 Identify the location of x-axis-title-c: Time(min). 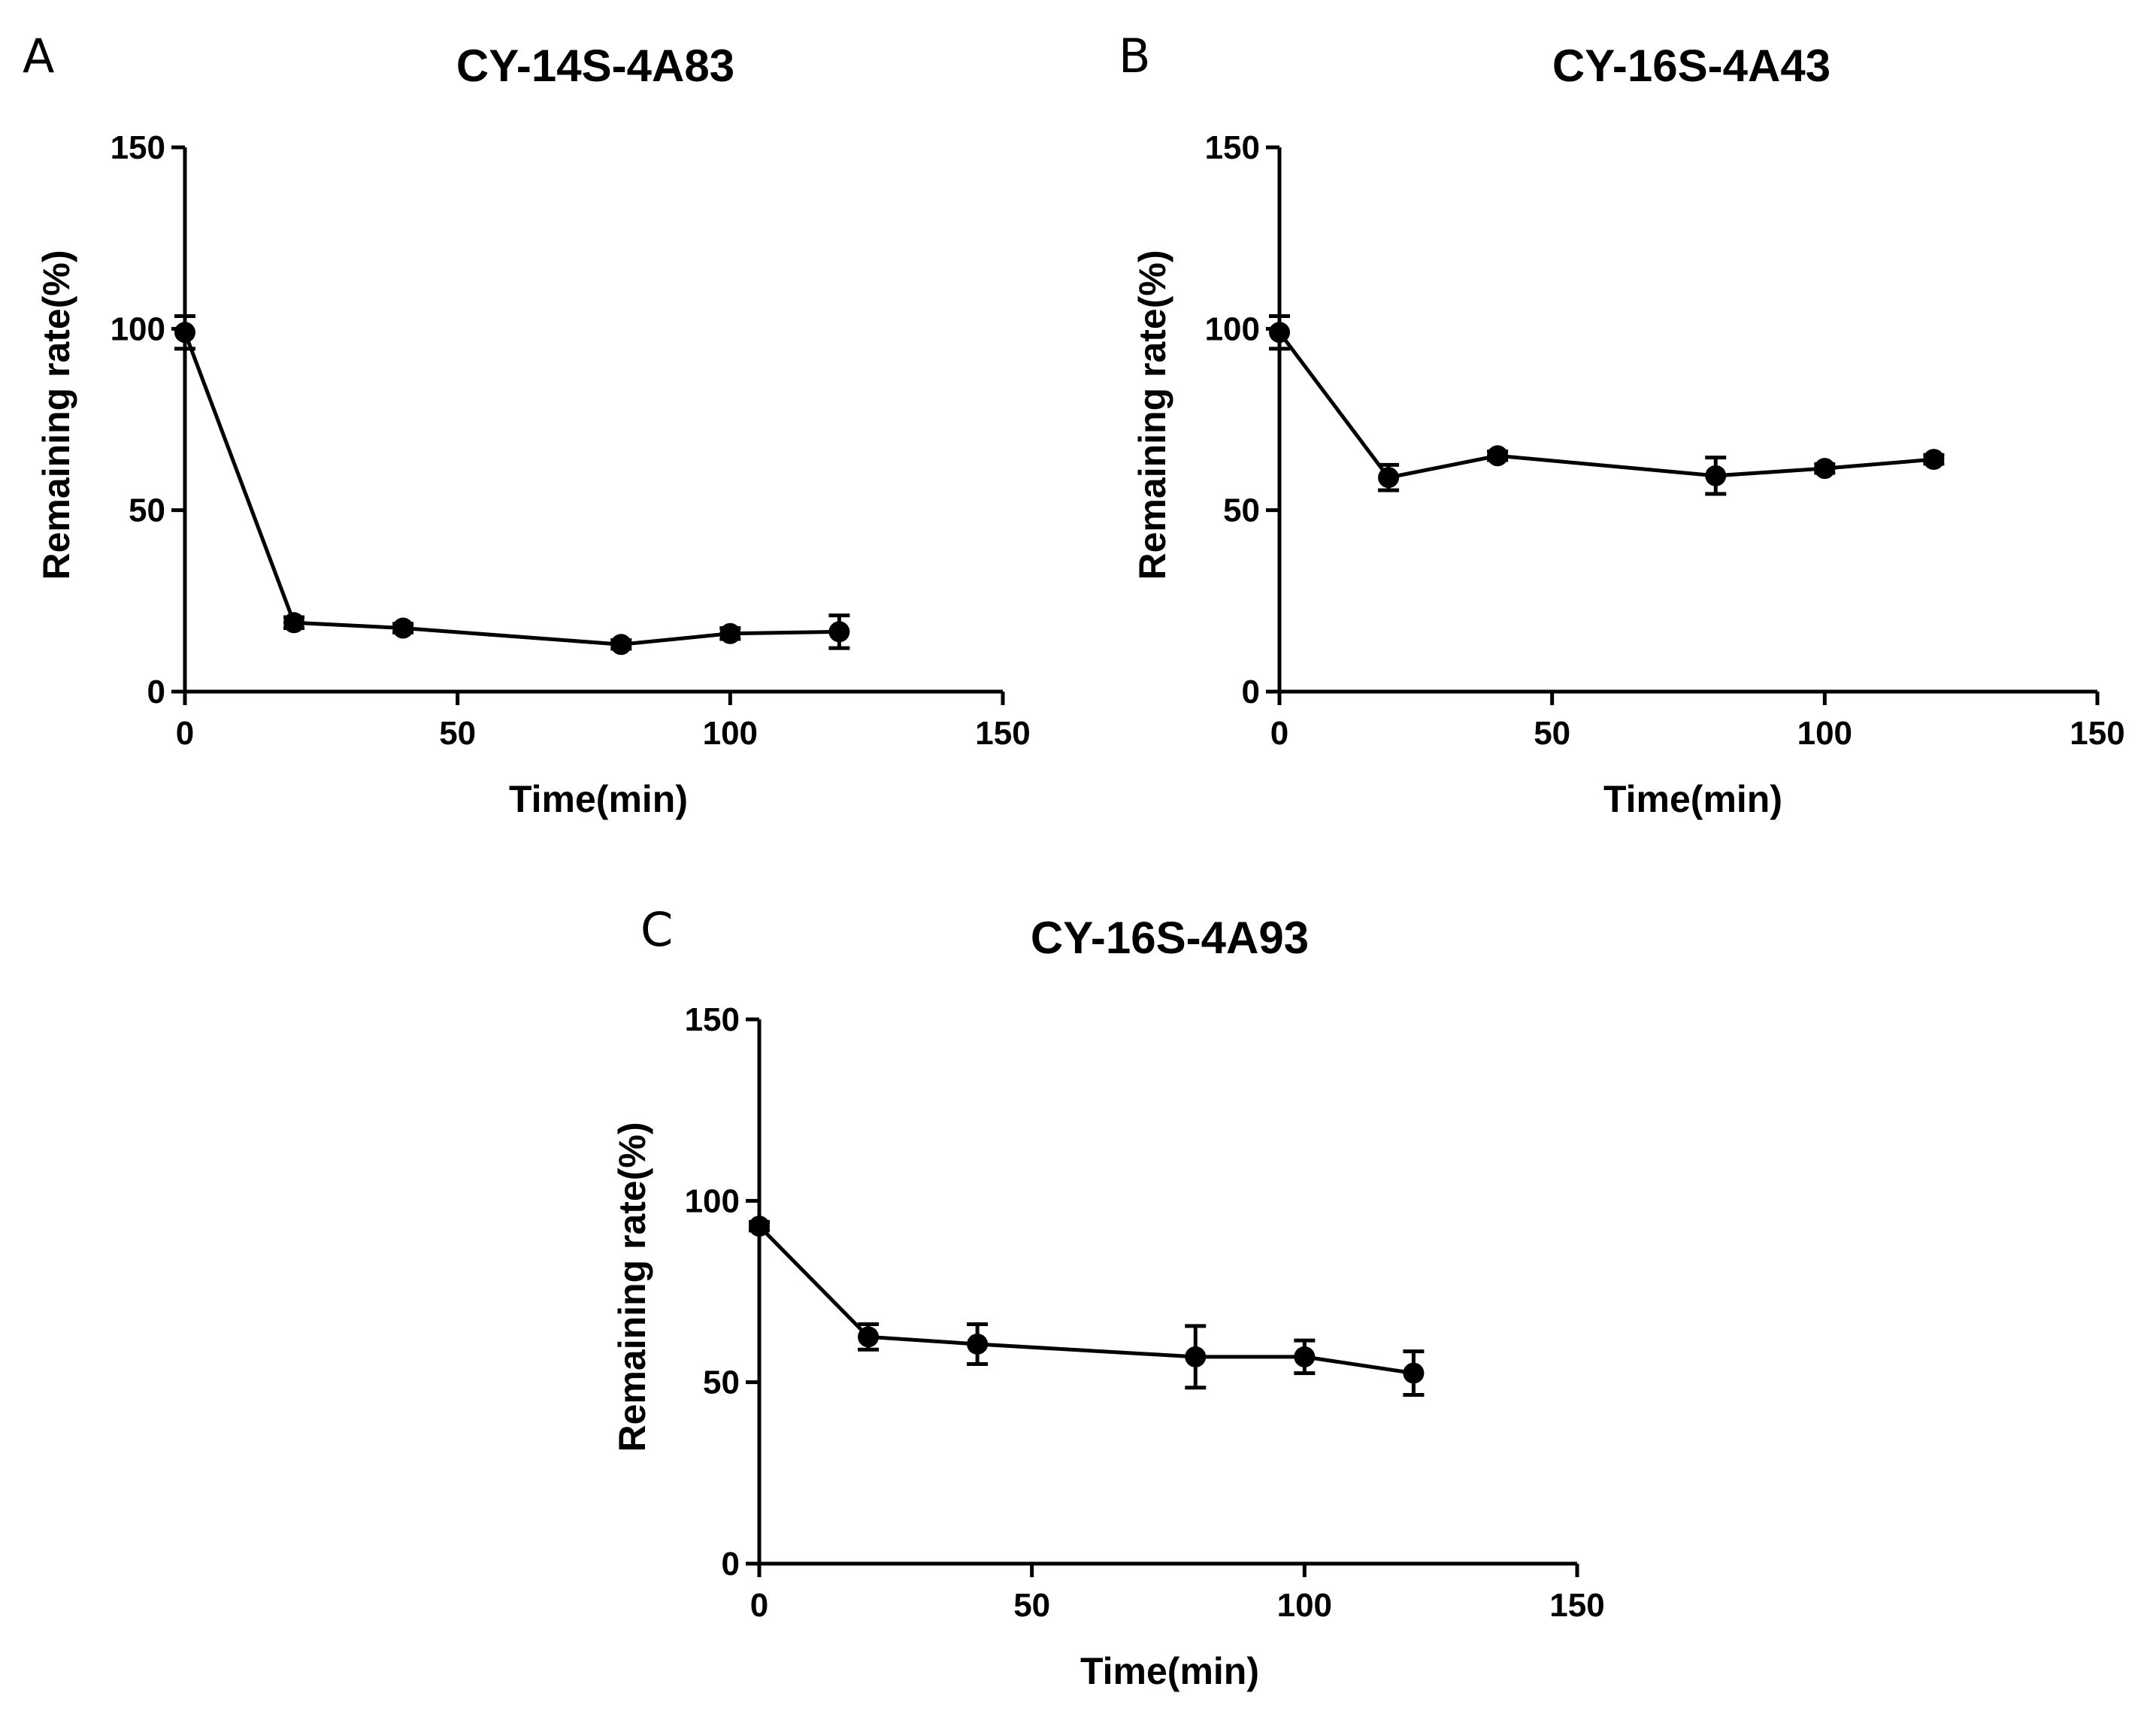
(1169, 1671).